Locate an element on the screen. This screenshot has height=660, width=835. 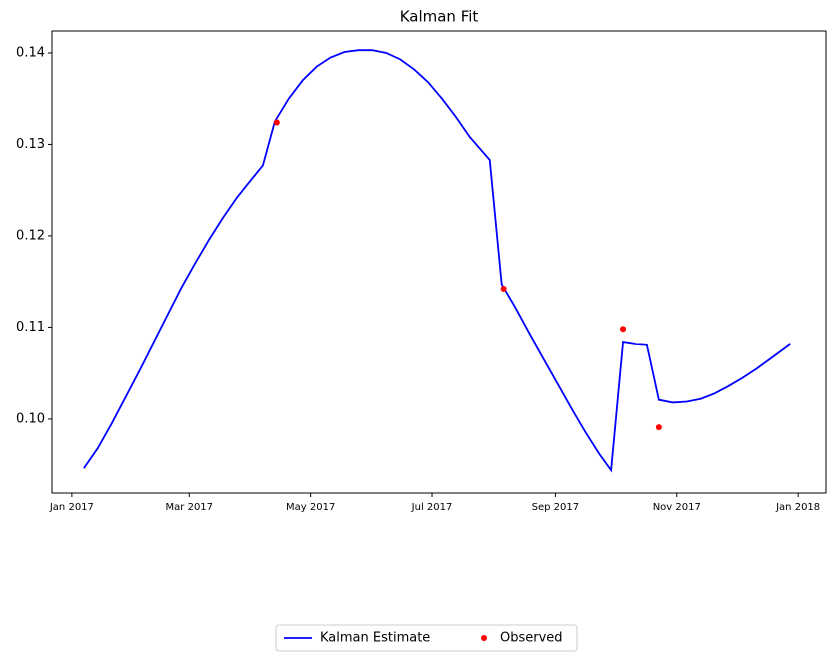
x-tick-label: May 2017 is located at coordinates (310, 507).